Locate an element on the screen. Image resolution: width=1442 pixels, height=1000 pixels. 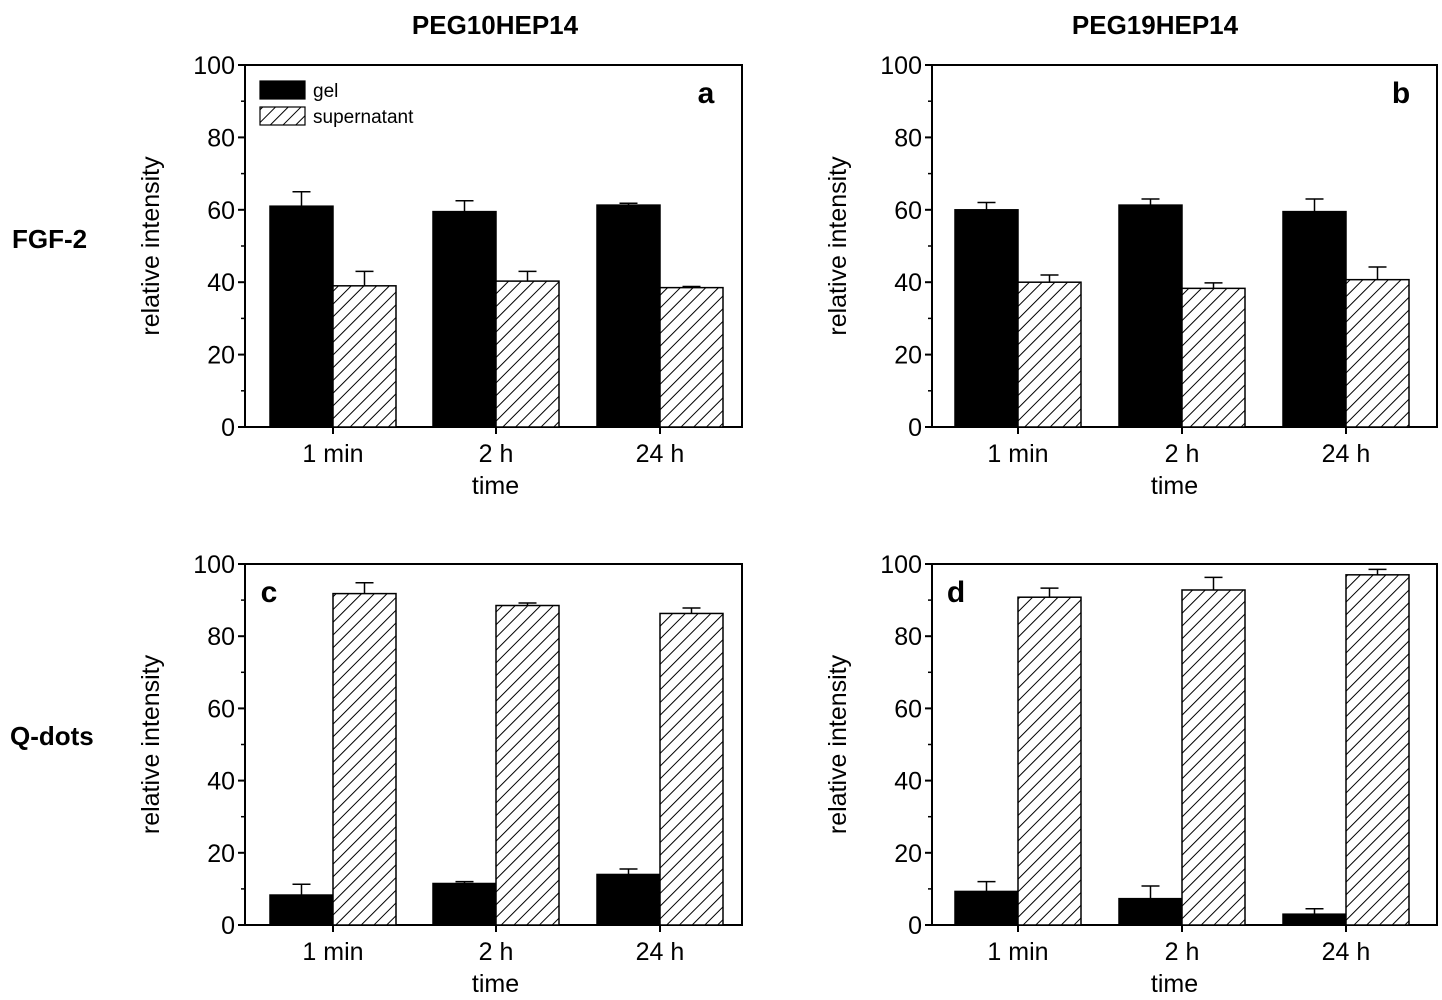
row-label-top: FGF-2 is located at coordinates (49, 239).